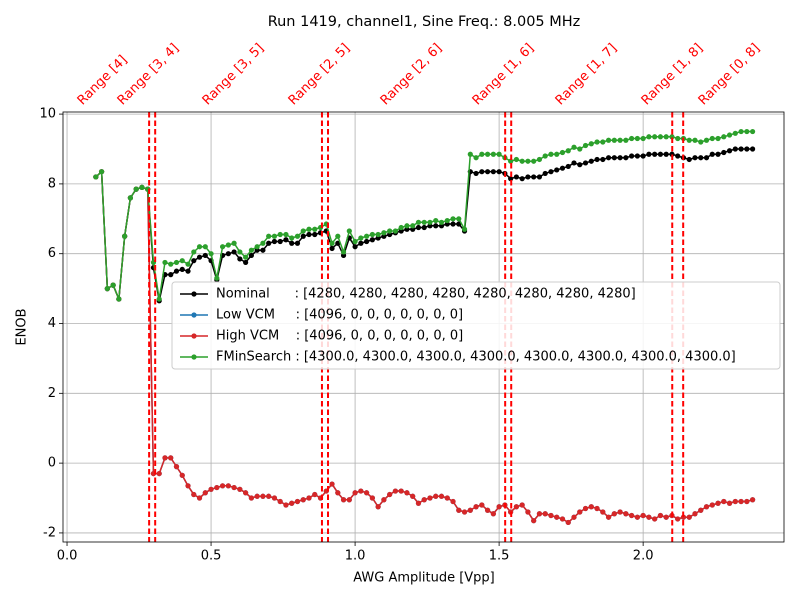 This screenshot has height=600, width=800. I want to click on x-axis-label: AWG Amplitude [Vpp], so click(424, 578).